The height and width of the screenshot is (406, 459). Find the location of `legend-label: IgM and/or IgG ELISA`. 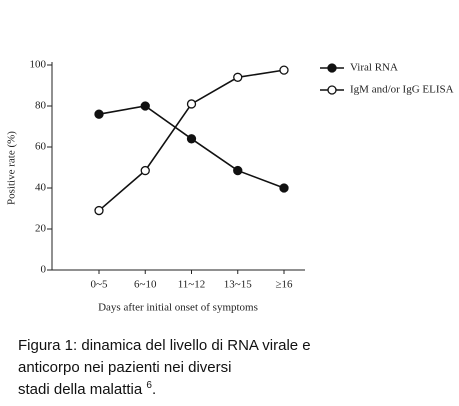

legend-label: IgM and/or IgG ELISA is located at coordinates (402, 90).